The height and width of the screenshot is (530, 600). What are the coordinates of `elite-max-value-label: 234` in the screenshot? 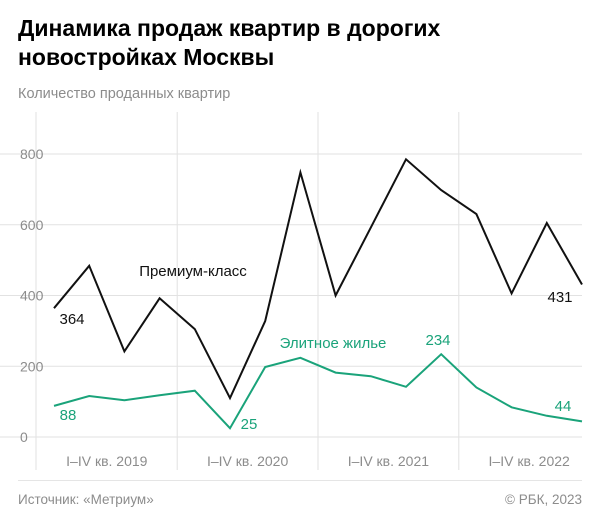 It's located at (437, 340).